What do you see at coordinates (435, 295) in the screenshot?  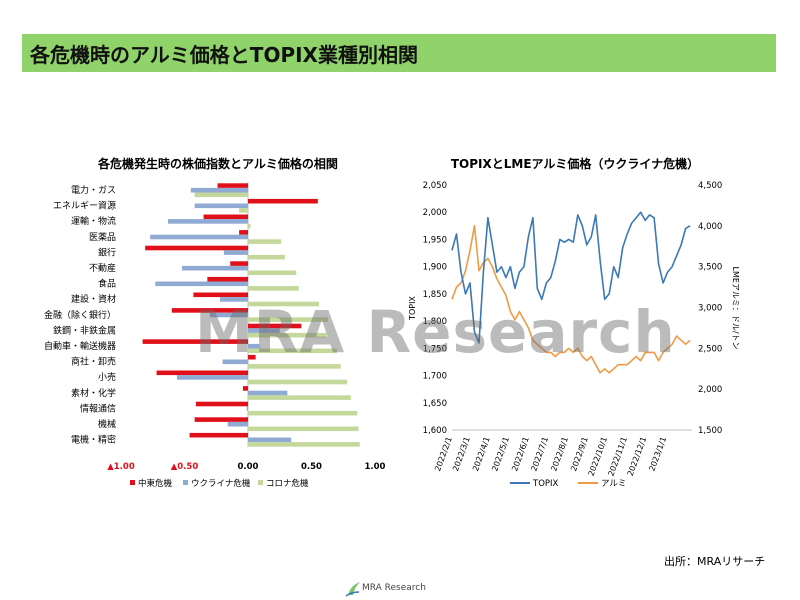 I see `left-tick-label: 1,850` at bounding box center [435, 295].